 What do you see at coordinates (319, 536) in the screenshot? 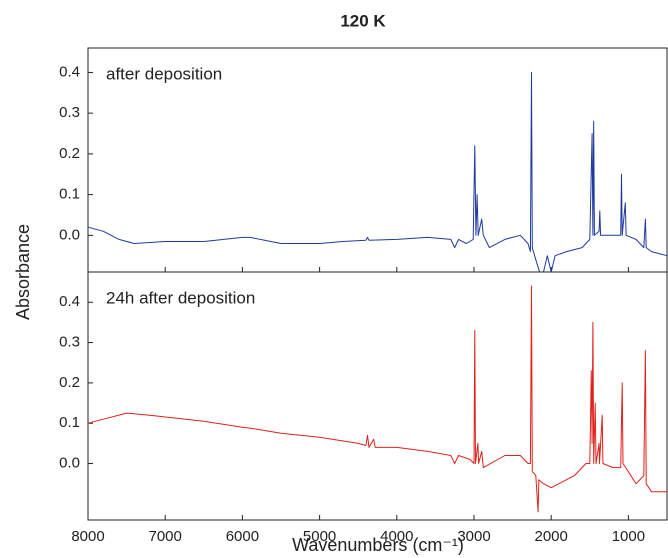
I see `x-tick-label: 5000` at bounding box center [319, 536].